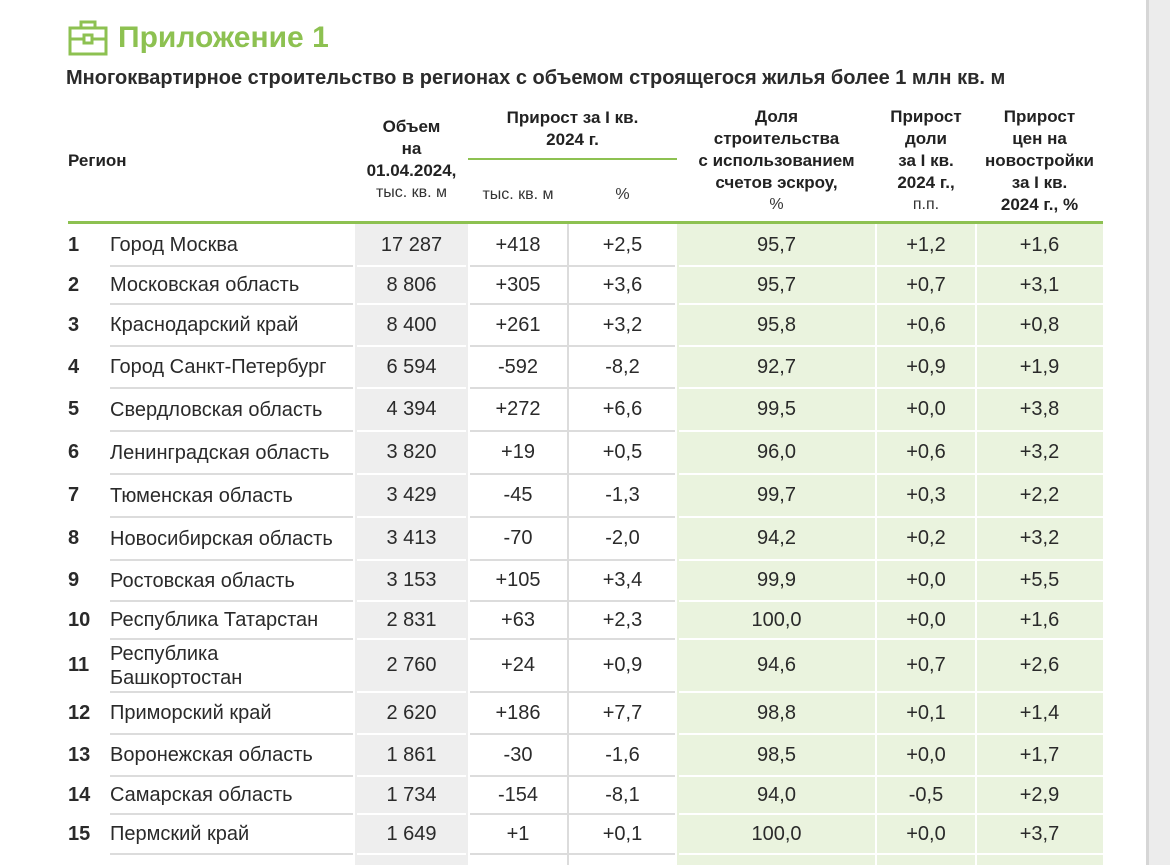  What do you see at coordinates (74, 580) in the screenshot?
I see `row-number: 9` at bounding box center [74, 580].